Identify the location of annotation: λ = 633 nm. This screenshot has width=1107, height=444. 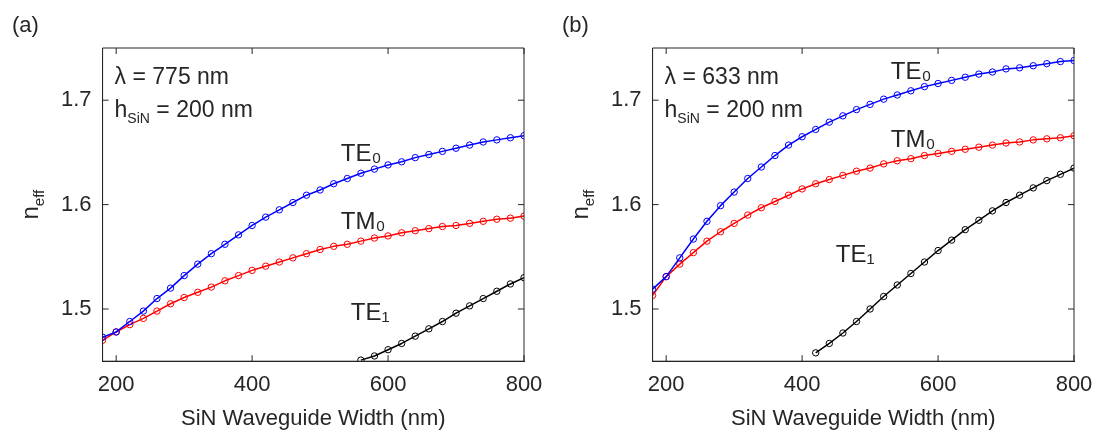
(722, 76).